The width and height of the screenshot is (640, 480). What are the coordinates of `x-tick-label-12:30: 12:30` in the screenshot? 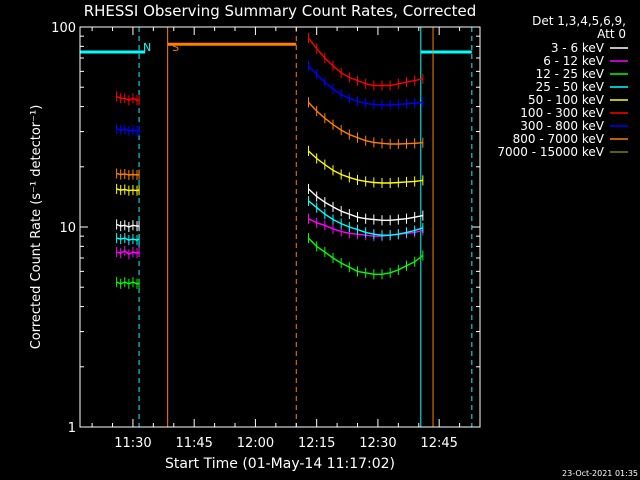 It's located at (377, 443).